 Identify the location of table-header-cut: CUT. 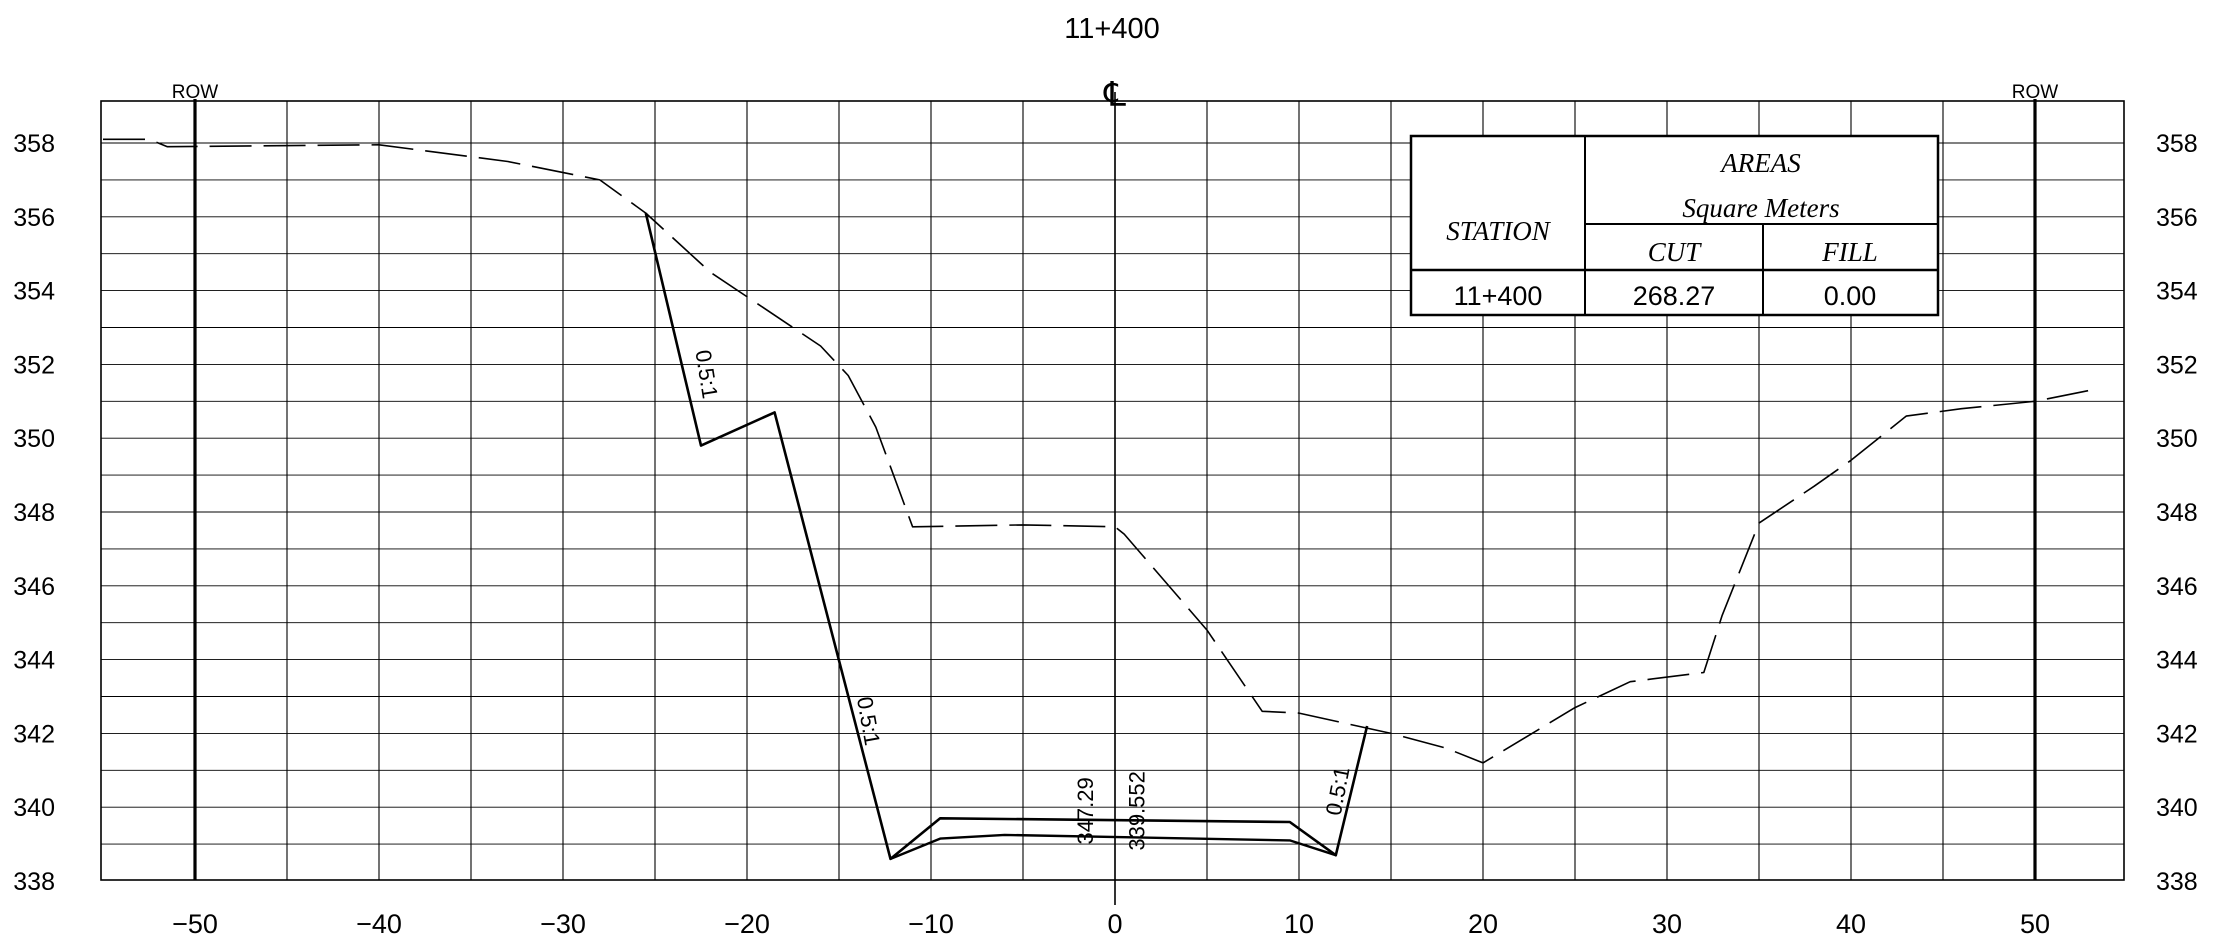
(1675, 252).